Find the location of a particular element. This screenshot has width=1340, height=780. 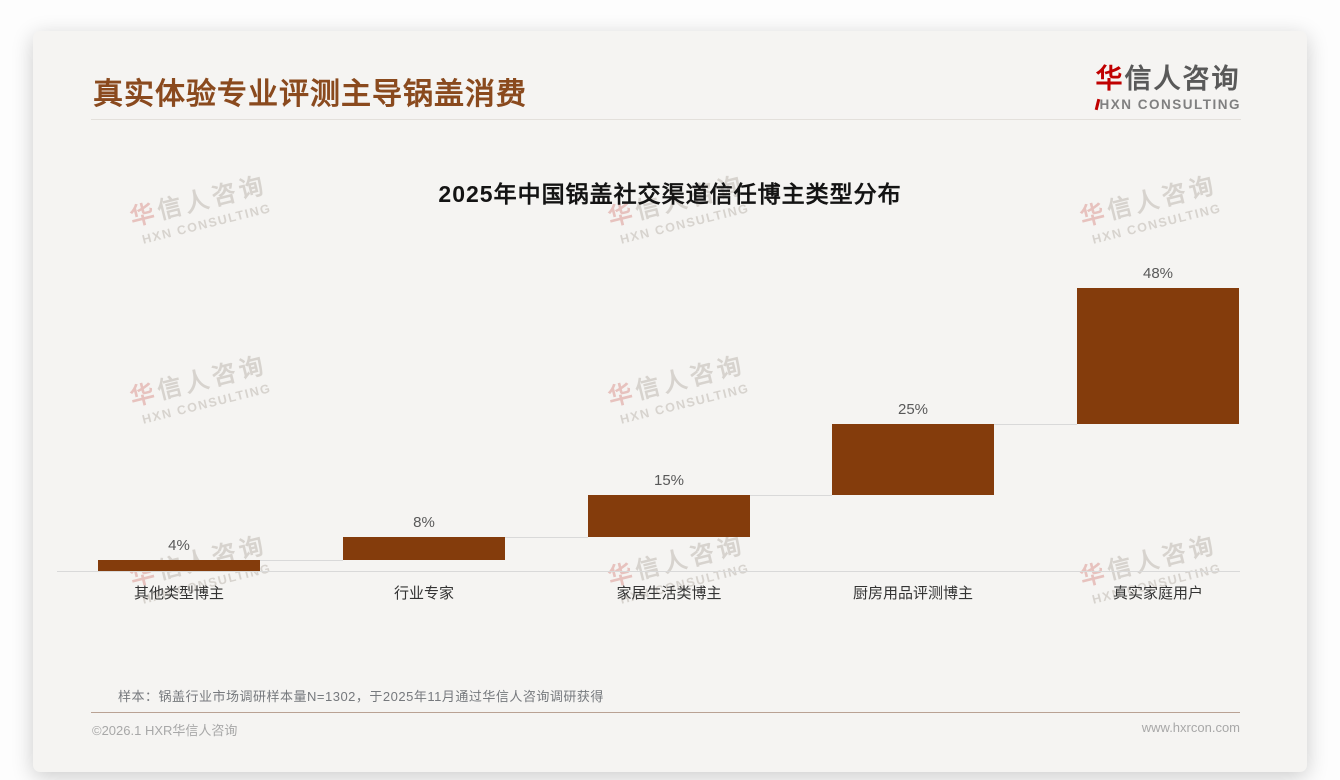

category-label: 家居生活类博主 is located at coordinates (669, 593).